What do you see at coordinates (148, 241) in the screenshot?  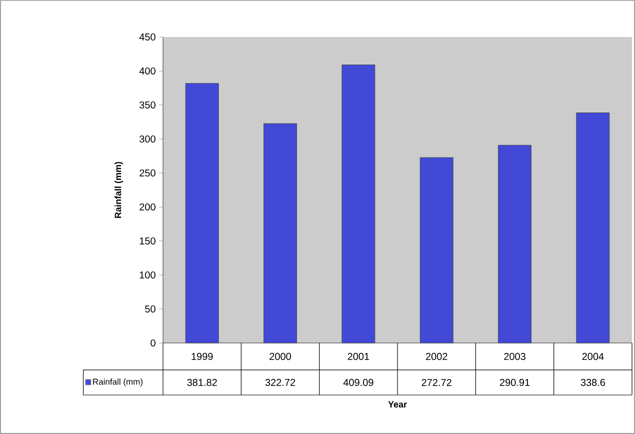 I see `y-tick-label: 150` at bounding box center [148, 241].